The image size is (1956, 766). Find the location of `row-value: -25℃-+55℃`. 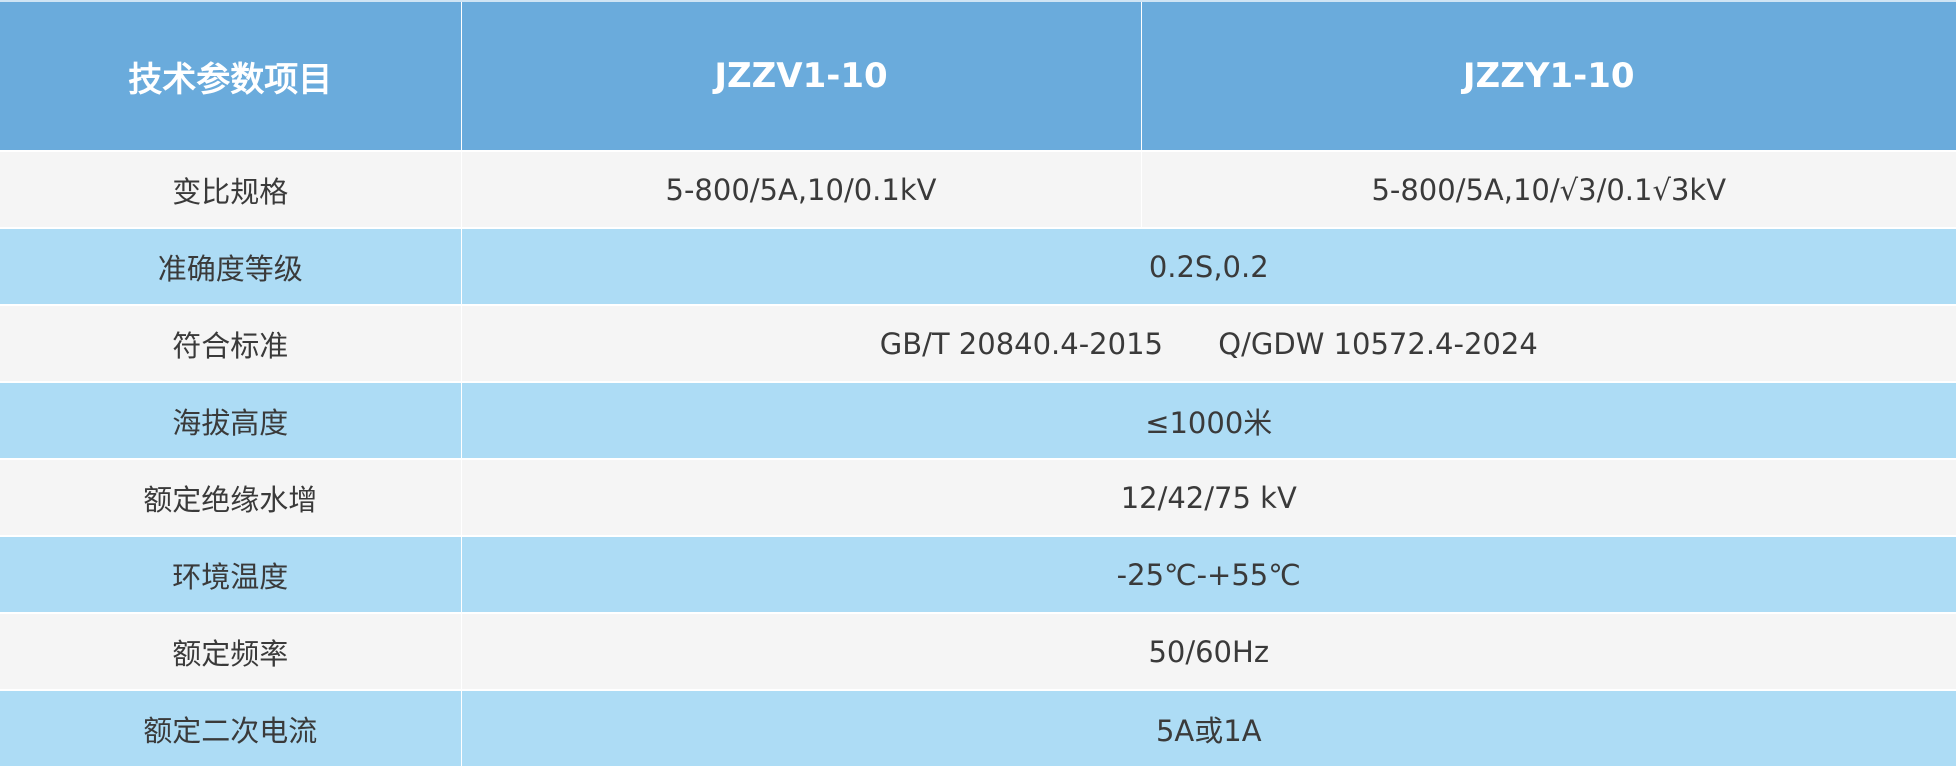

row-value: -25℃-+55℃ is located at coordinates (1208, 574).